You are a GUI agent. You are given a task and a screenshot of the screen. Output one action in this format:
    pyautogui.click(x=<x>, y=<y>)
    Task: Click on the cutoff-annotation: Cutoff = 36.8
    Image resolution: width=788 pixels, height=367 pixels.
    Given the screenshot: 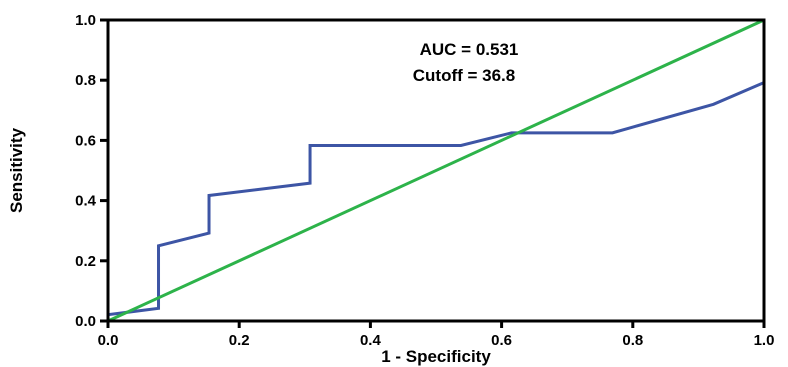 What is the action you would take?
    pyautogui.click(x=464, y=75)
    